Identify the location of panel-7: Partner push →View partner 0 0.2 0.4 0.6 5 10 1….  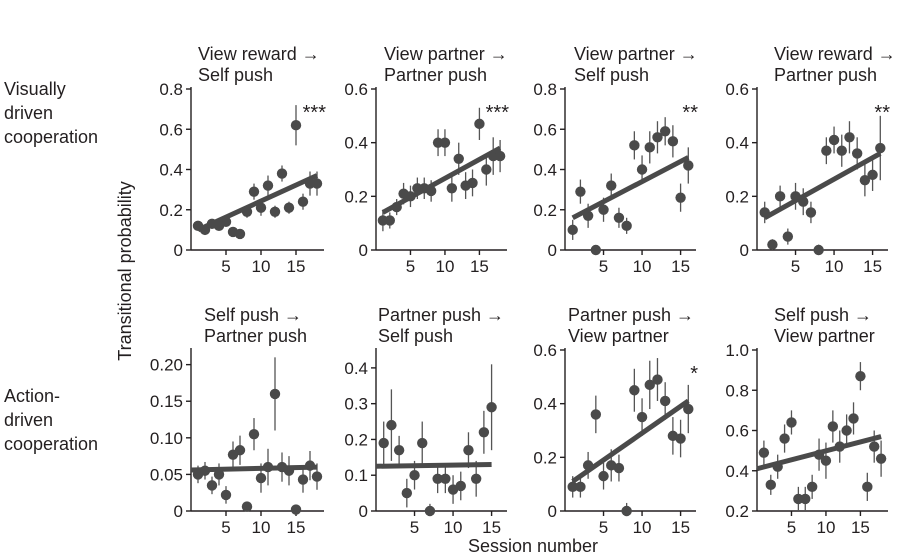
(615, 421).